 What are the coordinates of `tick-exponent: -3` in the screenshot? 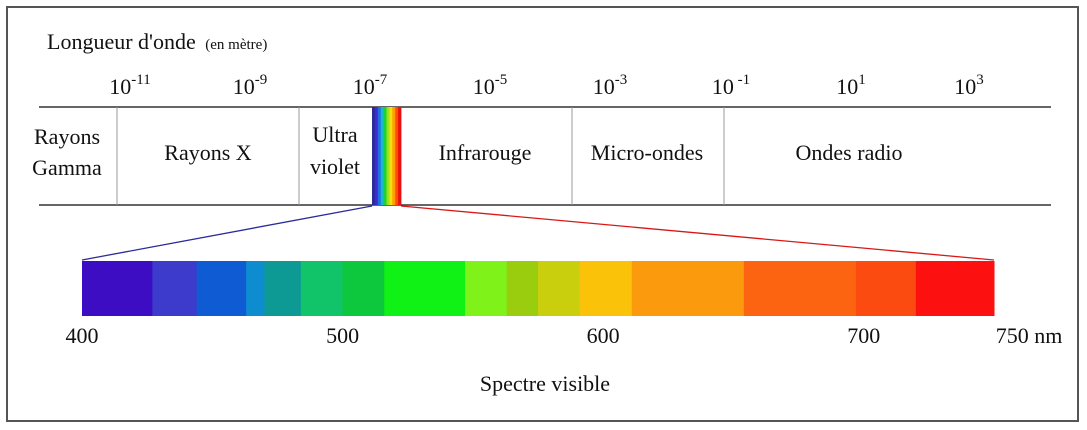 It's located at (621, 80).